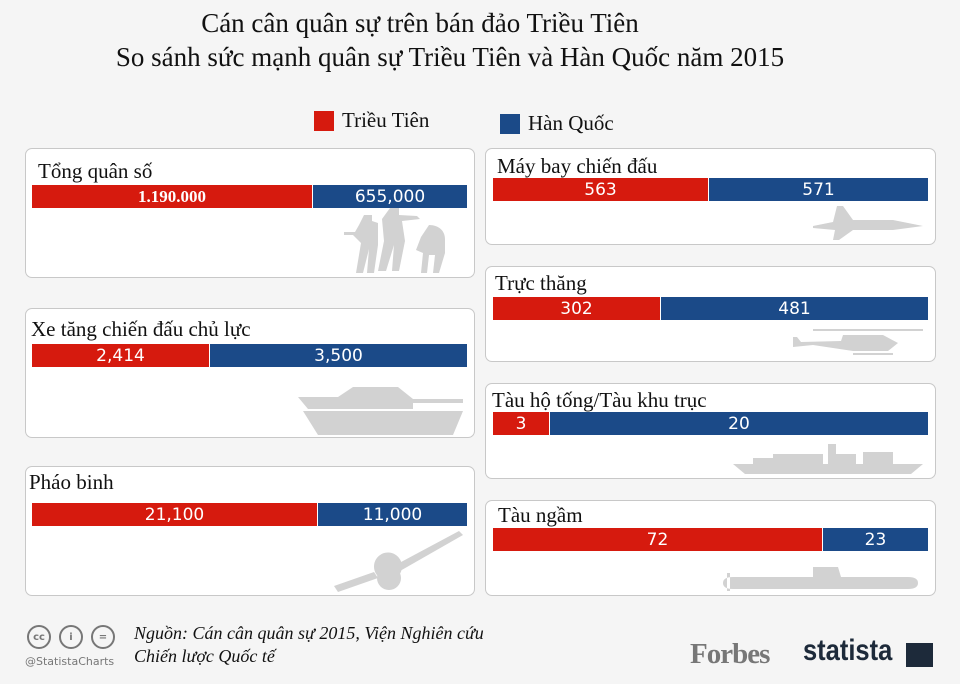 This screenshot has width=960, height=684. Describe the element at coordinates (521, 423) in the screenshot. I see `bar-north-korea: 3` at that location.